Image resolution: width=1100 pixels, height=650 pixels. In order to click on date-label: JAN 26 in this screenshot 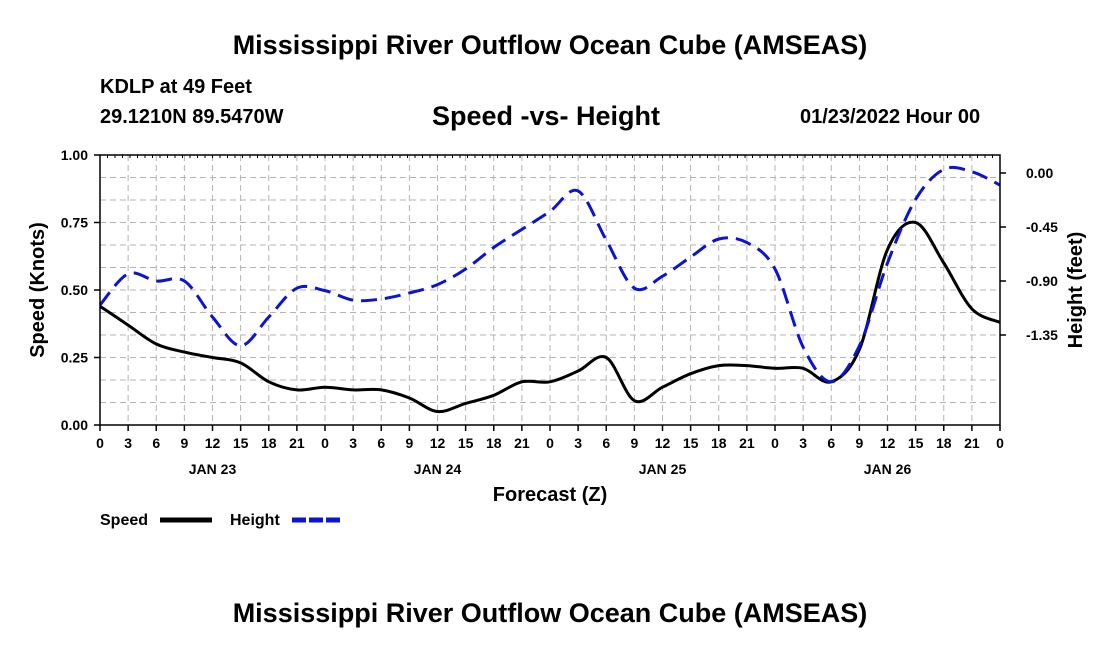, I will do `click(888, 469)`.